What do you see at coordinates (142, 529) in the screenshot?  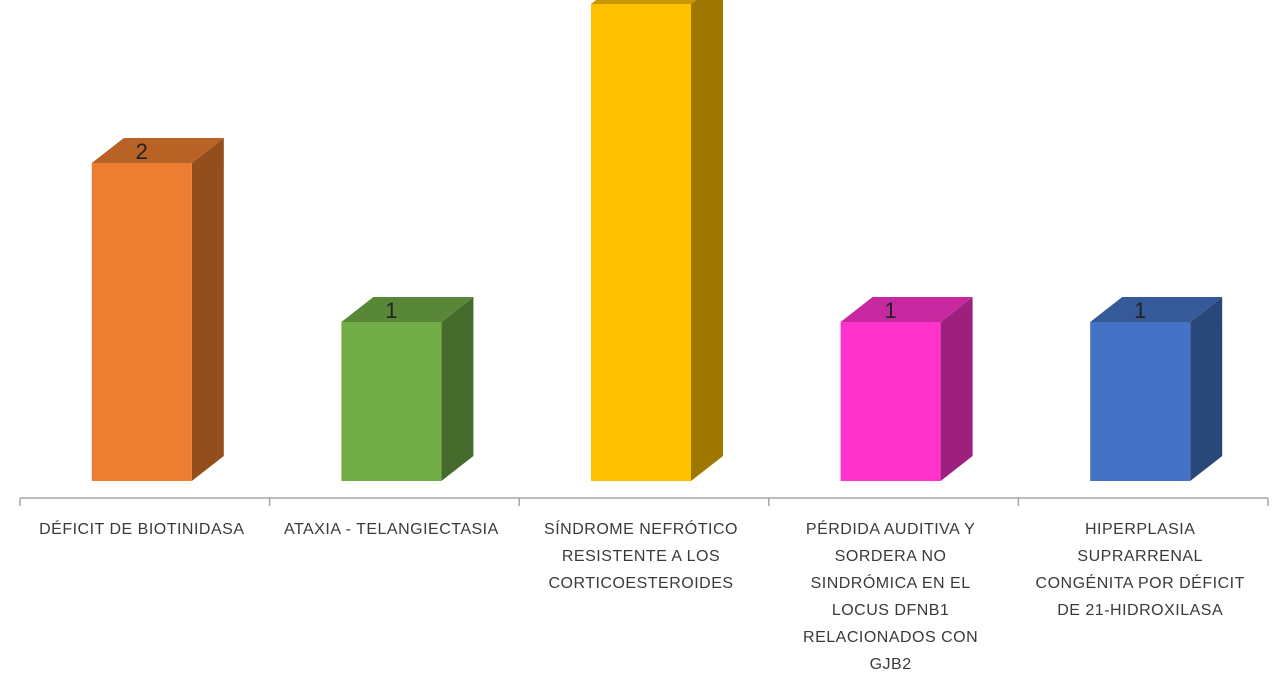 I see `x-tick-label: DÉFICIT DE BIOTINIDASA` at bounding box center [142, 529].